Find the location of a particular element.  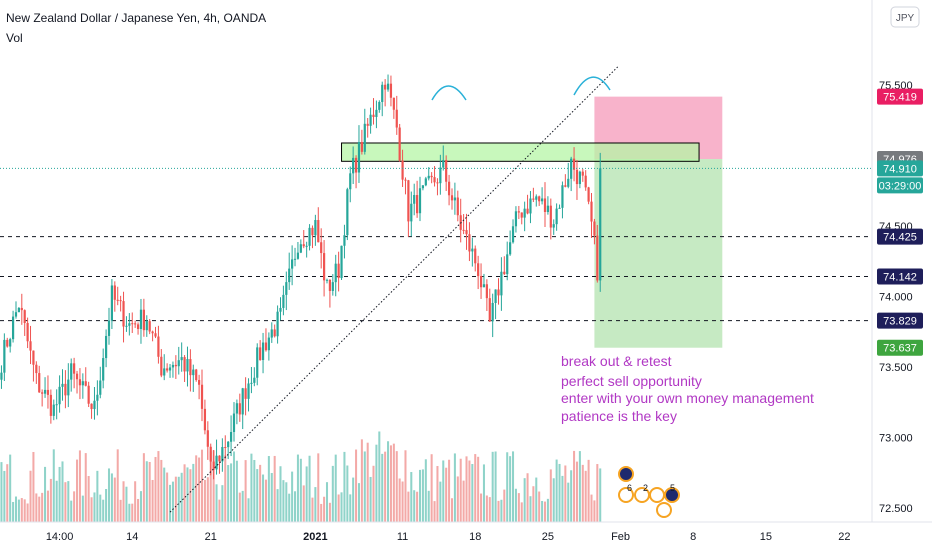

currency-button: JPY is located at coordinates (905, 17).